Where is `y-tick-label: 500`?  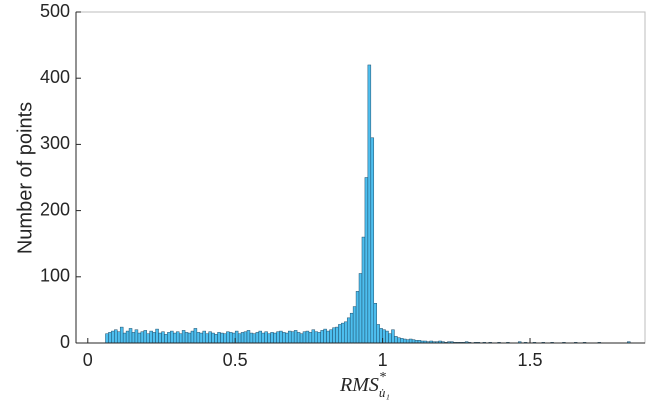
y-tick-label: 500 is located at coordinates (55, 11).